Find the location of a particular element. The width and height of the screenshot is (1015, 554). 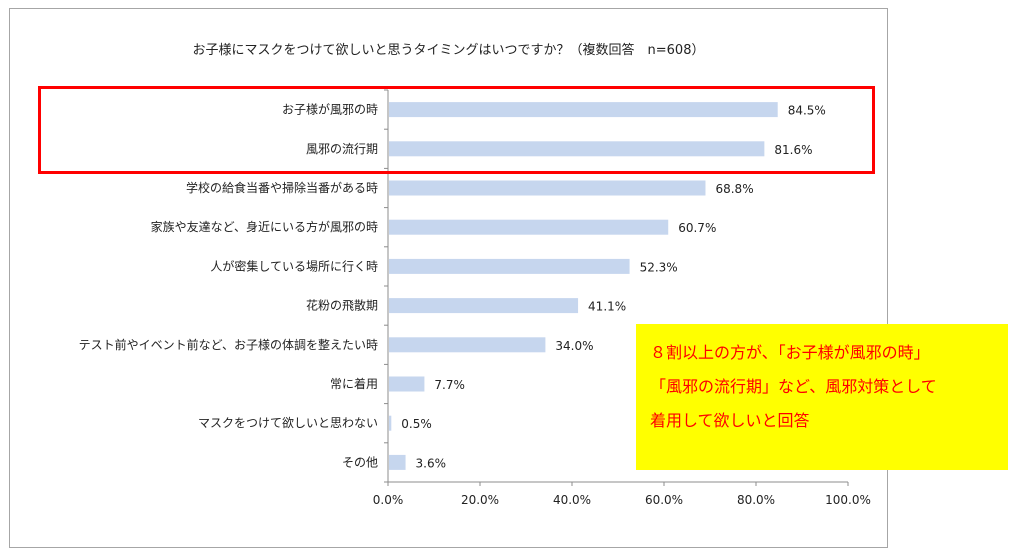

value-label: 7.7% is located at coordinates (449, 385).